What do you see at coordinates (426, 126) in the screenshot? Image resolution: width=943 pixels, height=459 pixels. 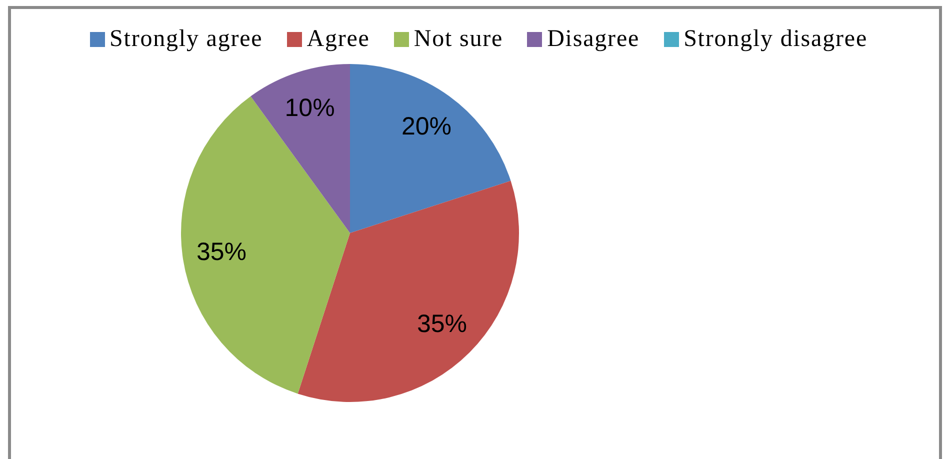 I see `data-label: 20%` at bounding box center [426, 126].